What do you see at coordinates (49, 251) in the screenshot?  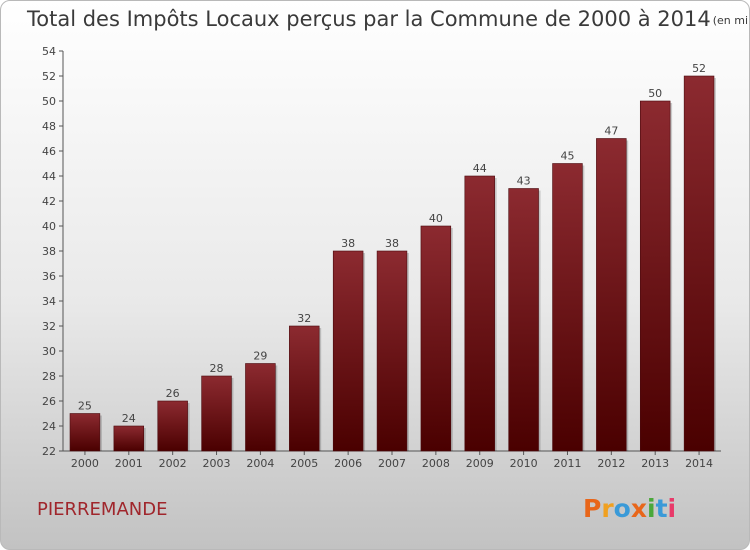 I see `y-tick-label: 38` at bounding box center [49, 251].